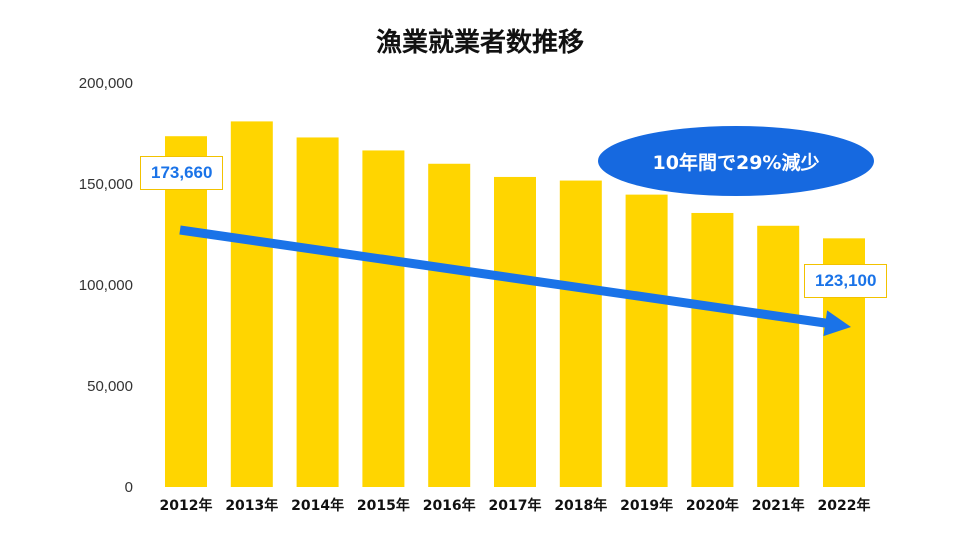  What do you see at coordinates (778, 505) in the screenshot?
I see `x-tick-label: 2021年` at bounding box center [778, 505].